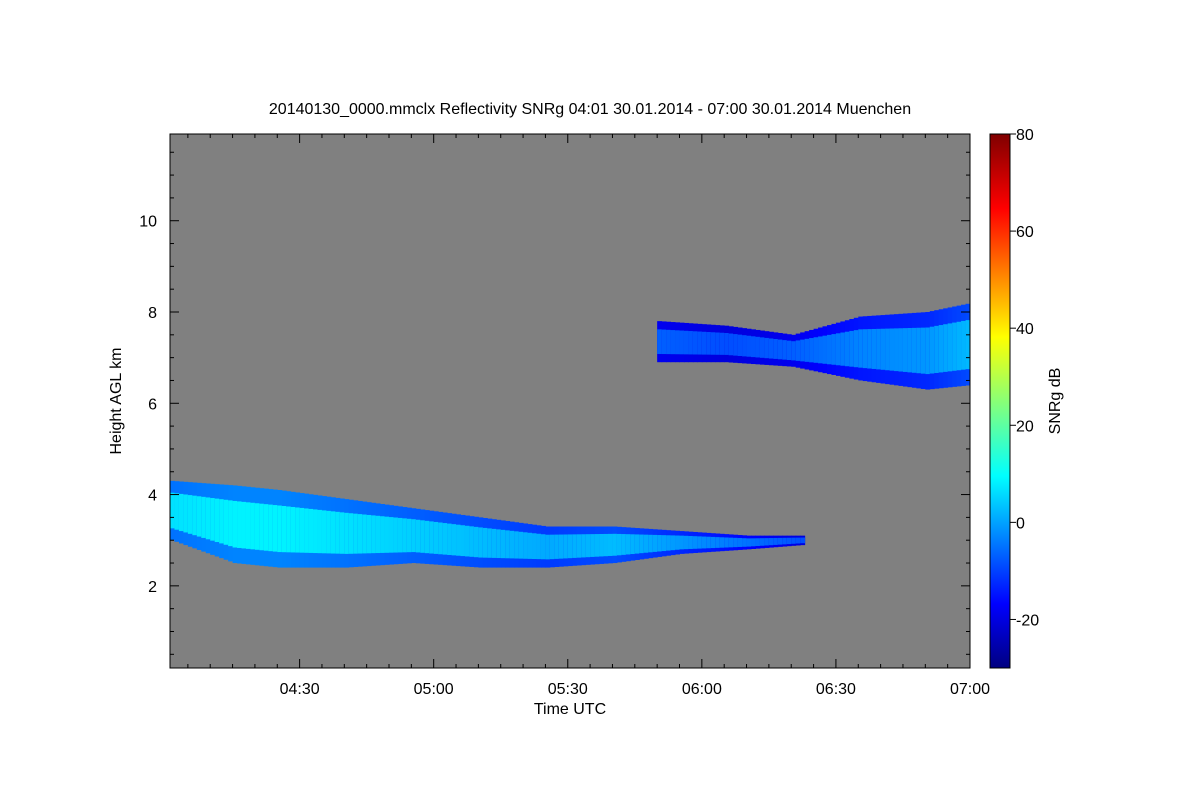  What do you see at coordinates (1024, 378) in the screenshot?
I see `colorbar-ticks: -20 0 20 40 60 80` at bounding box center [1024, 378].